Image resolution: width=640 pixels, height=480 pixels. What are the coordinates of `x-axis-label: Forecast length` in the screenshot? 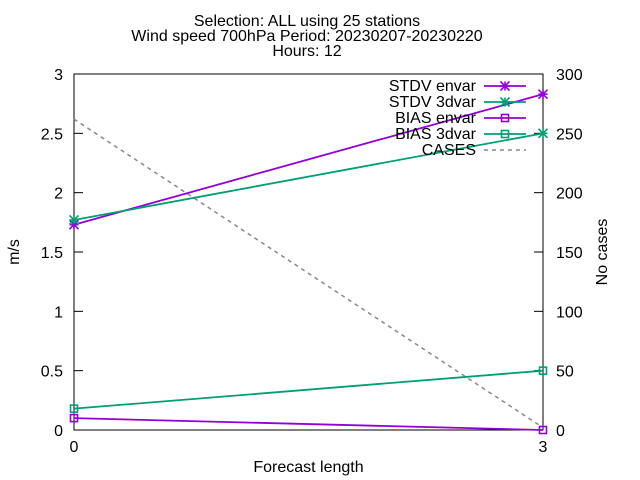 It's located at (308, 467).